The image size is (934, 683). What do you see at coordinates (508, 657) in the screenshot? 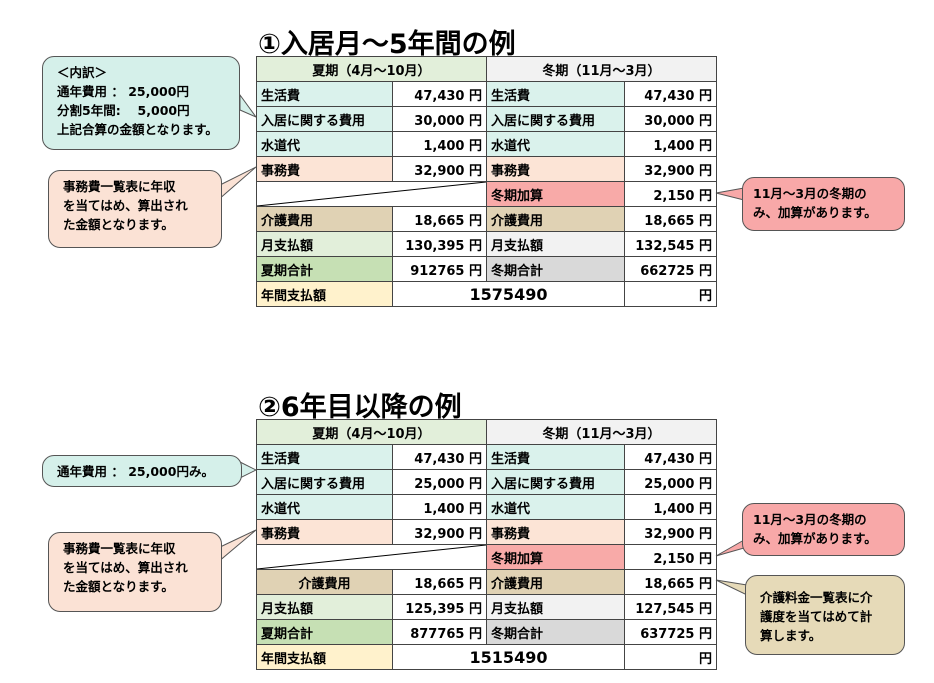
I see `annual-value: 1515490` at bounding box center [508, 657].